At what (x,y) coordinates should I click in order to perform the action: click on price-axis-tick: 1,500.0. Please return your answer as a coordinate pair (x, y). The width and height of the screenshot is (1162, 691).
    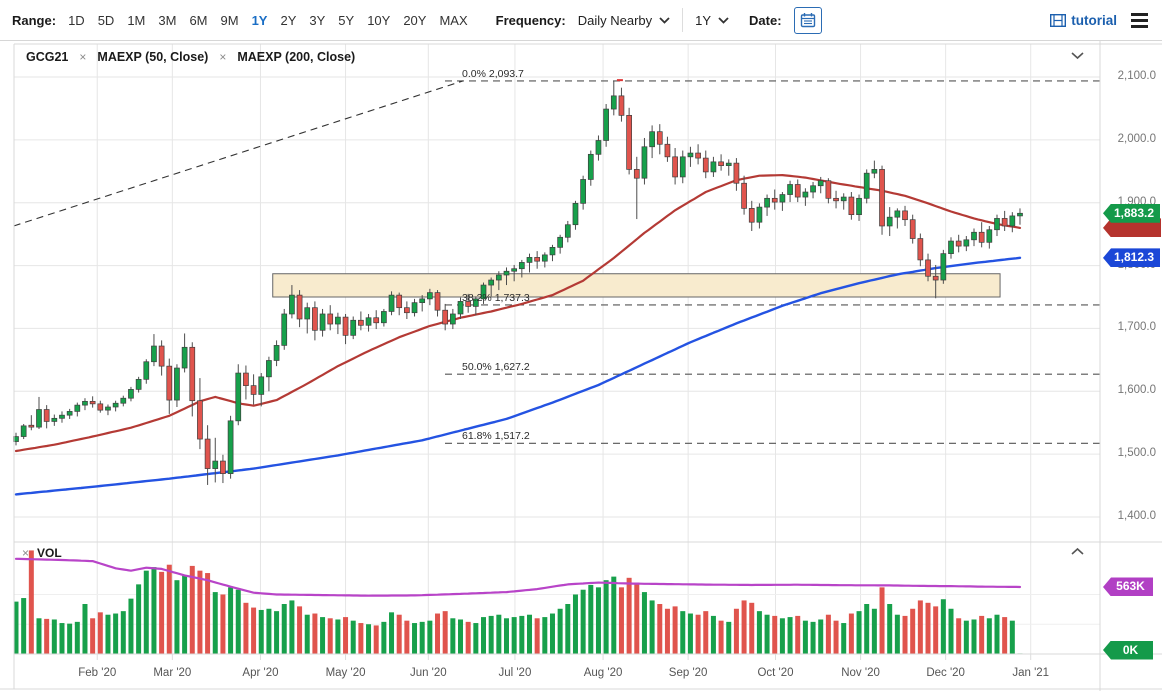
    Looking at the image, I should click on (1136, 453).